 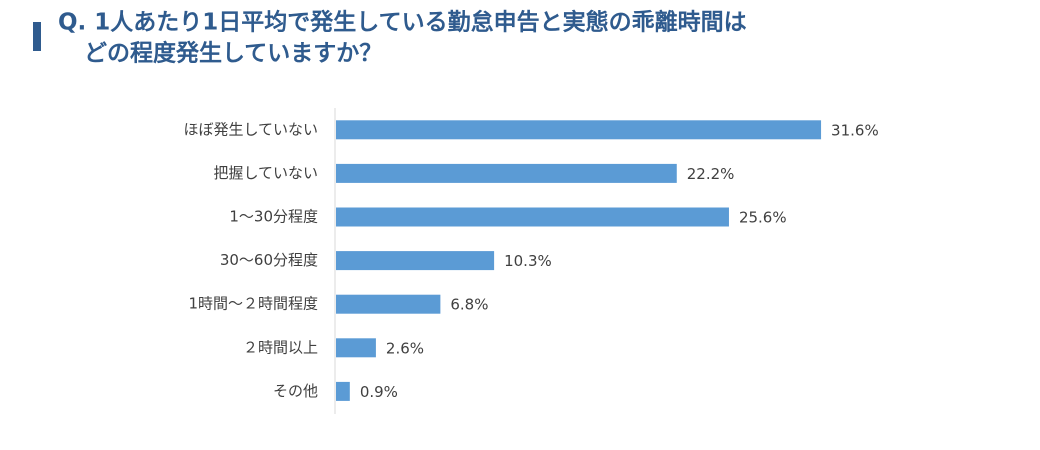 I want to click on value-label: 6.8%, so click(x=469, y=305).